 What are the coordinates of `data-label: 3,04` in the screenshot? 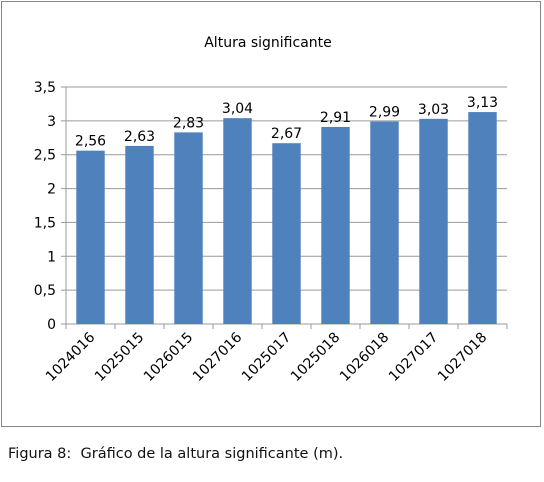 It's located at (237, 109).